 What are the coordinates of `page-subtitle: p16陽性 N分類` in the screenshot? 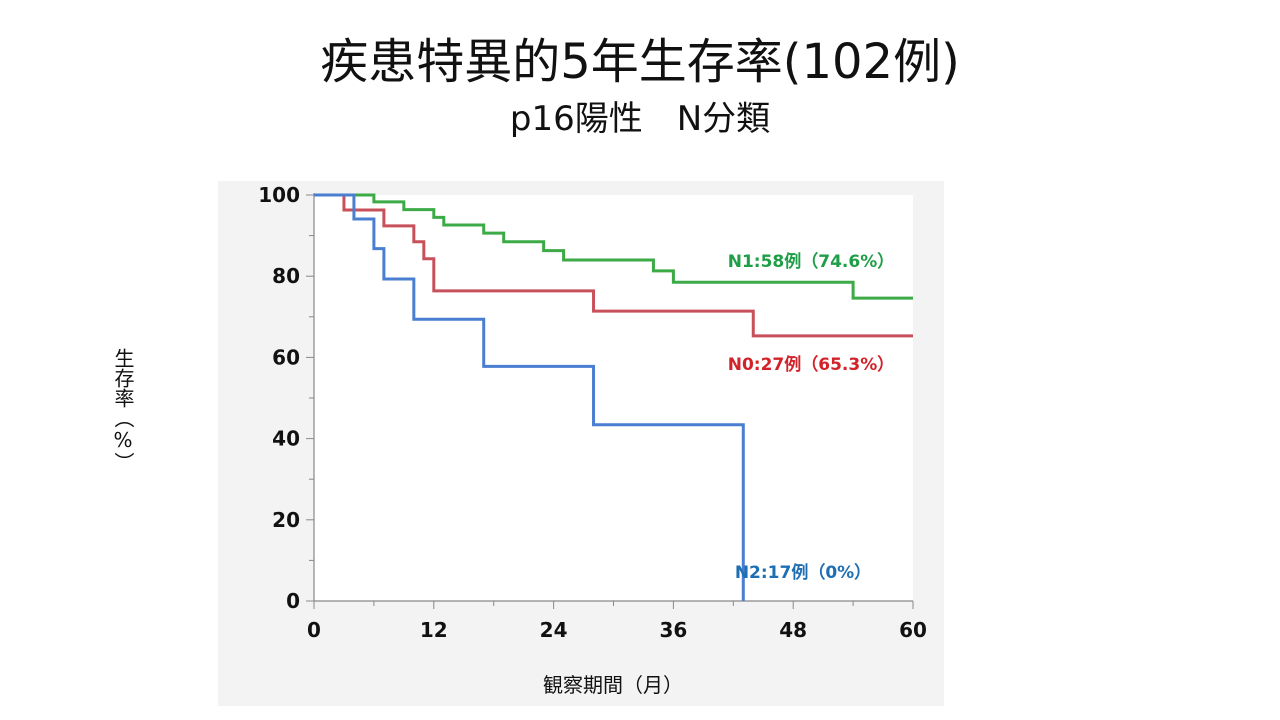 It's located at (640, 119).